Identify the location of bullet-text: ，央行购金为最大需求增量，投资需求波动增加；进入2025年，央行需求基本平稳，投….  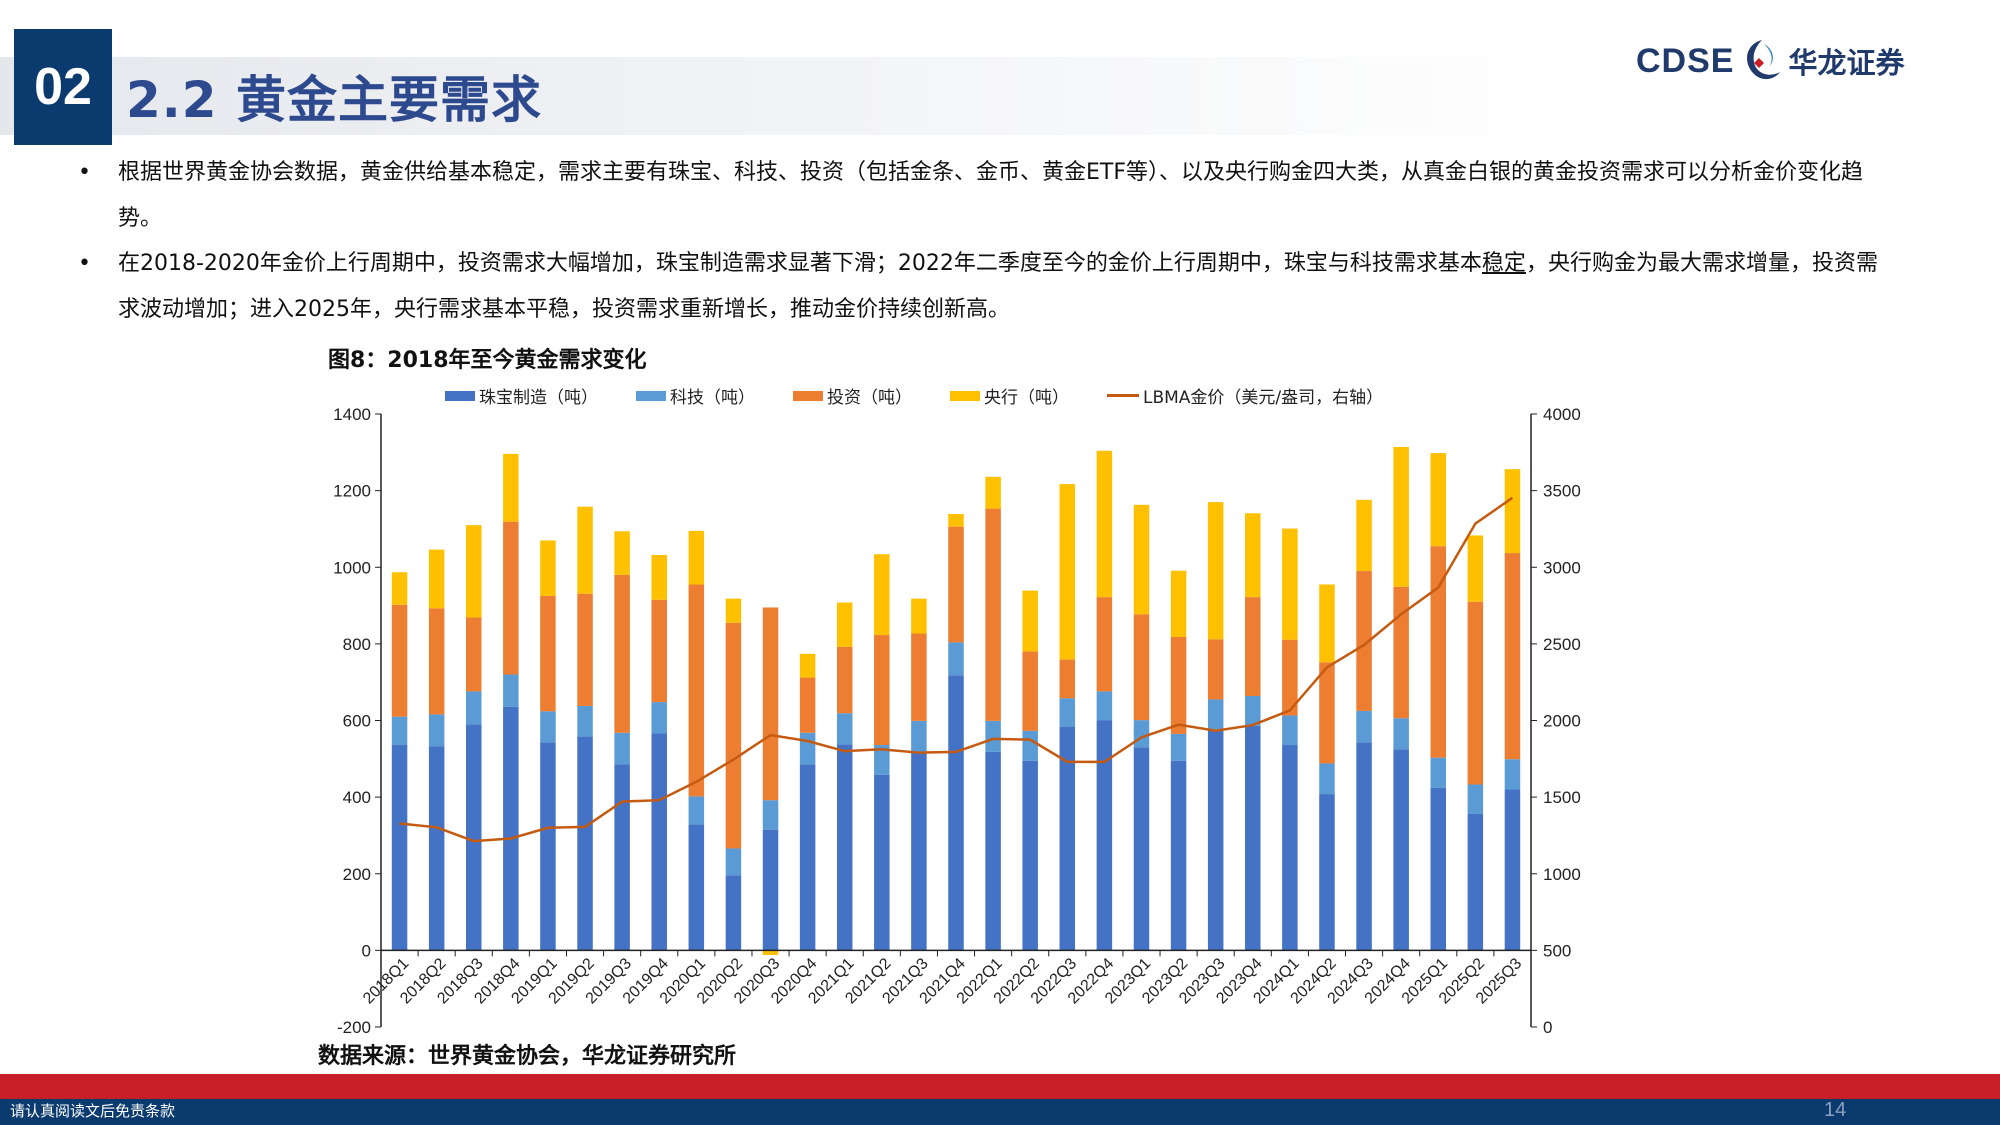
(998, 286).